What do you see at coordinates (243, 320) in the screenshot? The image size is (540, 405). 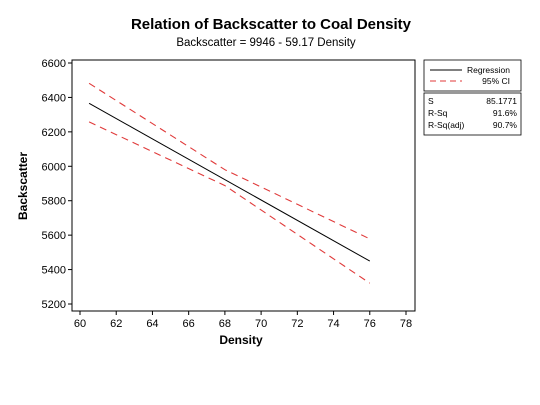 I see `x-axis: 60 62 64 66 68 70 72 74 76 78` at bounding box center [243, 320].